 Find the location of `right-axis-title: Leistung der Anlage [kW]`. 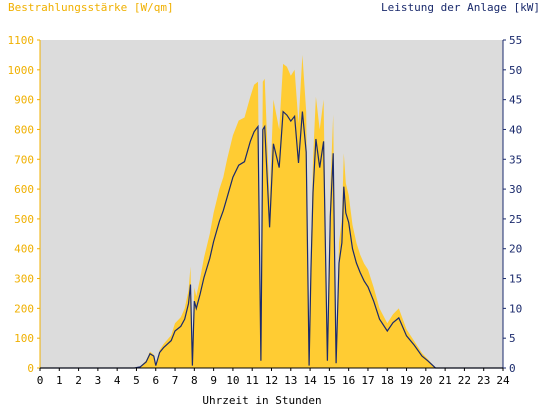

right-axis-title: Leistung der Anlage [kW] is located at coordinates (460, 7).